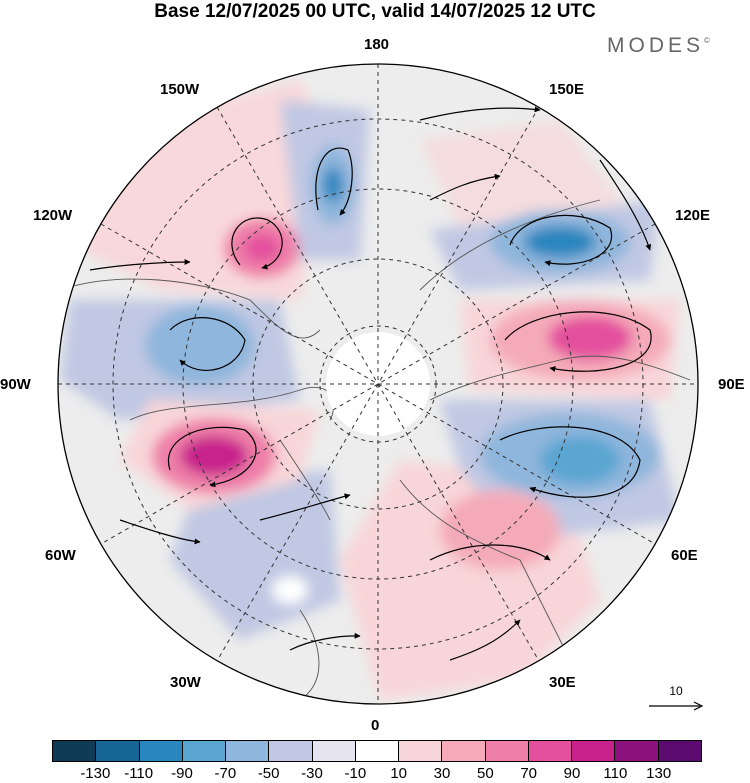 The height and width of the screenshot is (783, 750). Describe the element at coordinates (185, 682) in the screenshot. I see `lon-label-30w: 30W` at that location.